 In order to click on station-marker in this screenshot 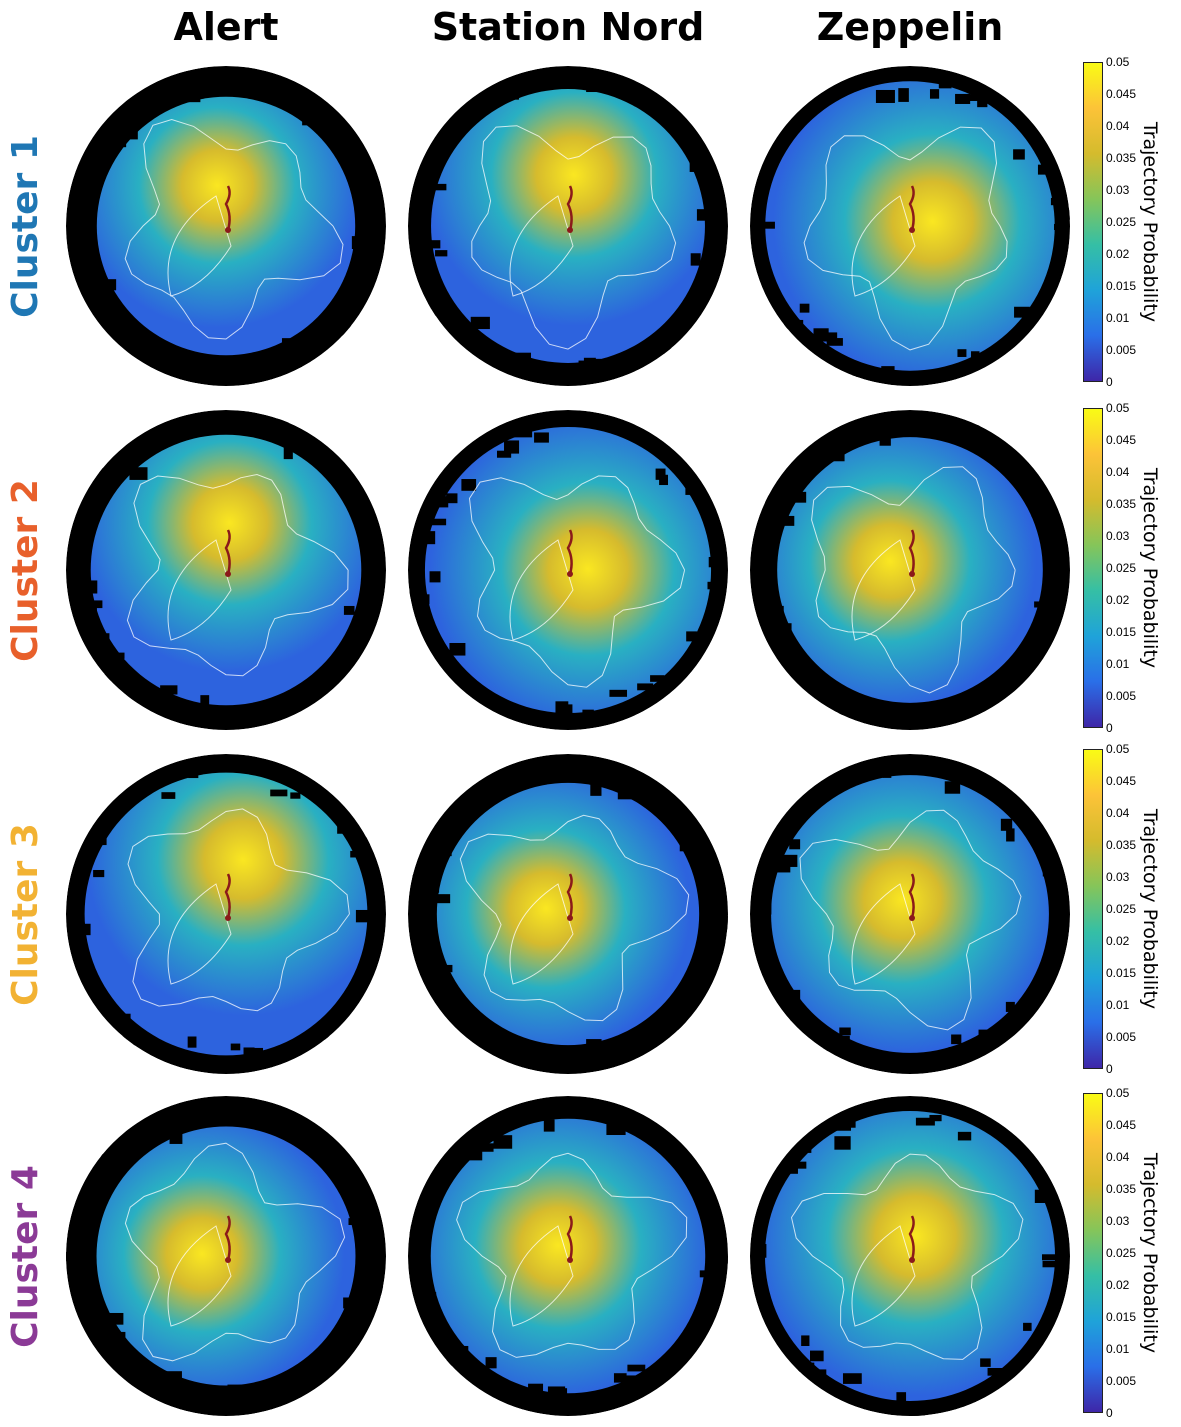, I will do `click(912, 918)`.